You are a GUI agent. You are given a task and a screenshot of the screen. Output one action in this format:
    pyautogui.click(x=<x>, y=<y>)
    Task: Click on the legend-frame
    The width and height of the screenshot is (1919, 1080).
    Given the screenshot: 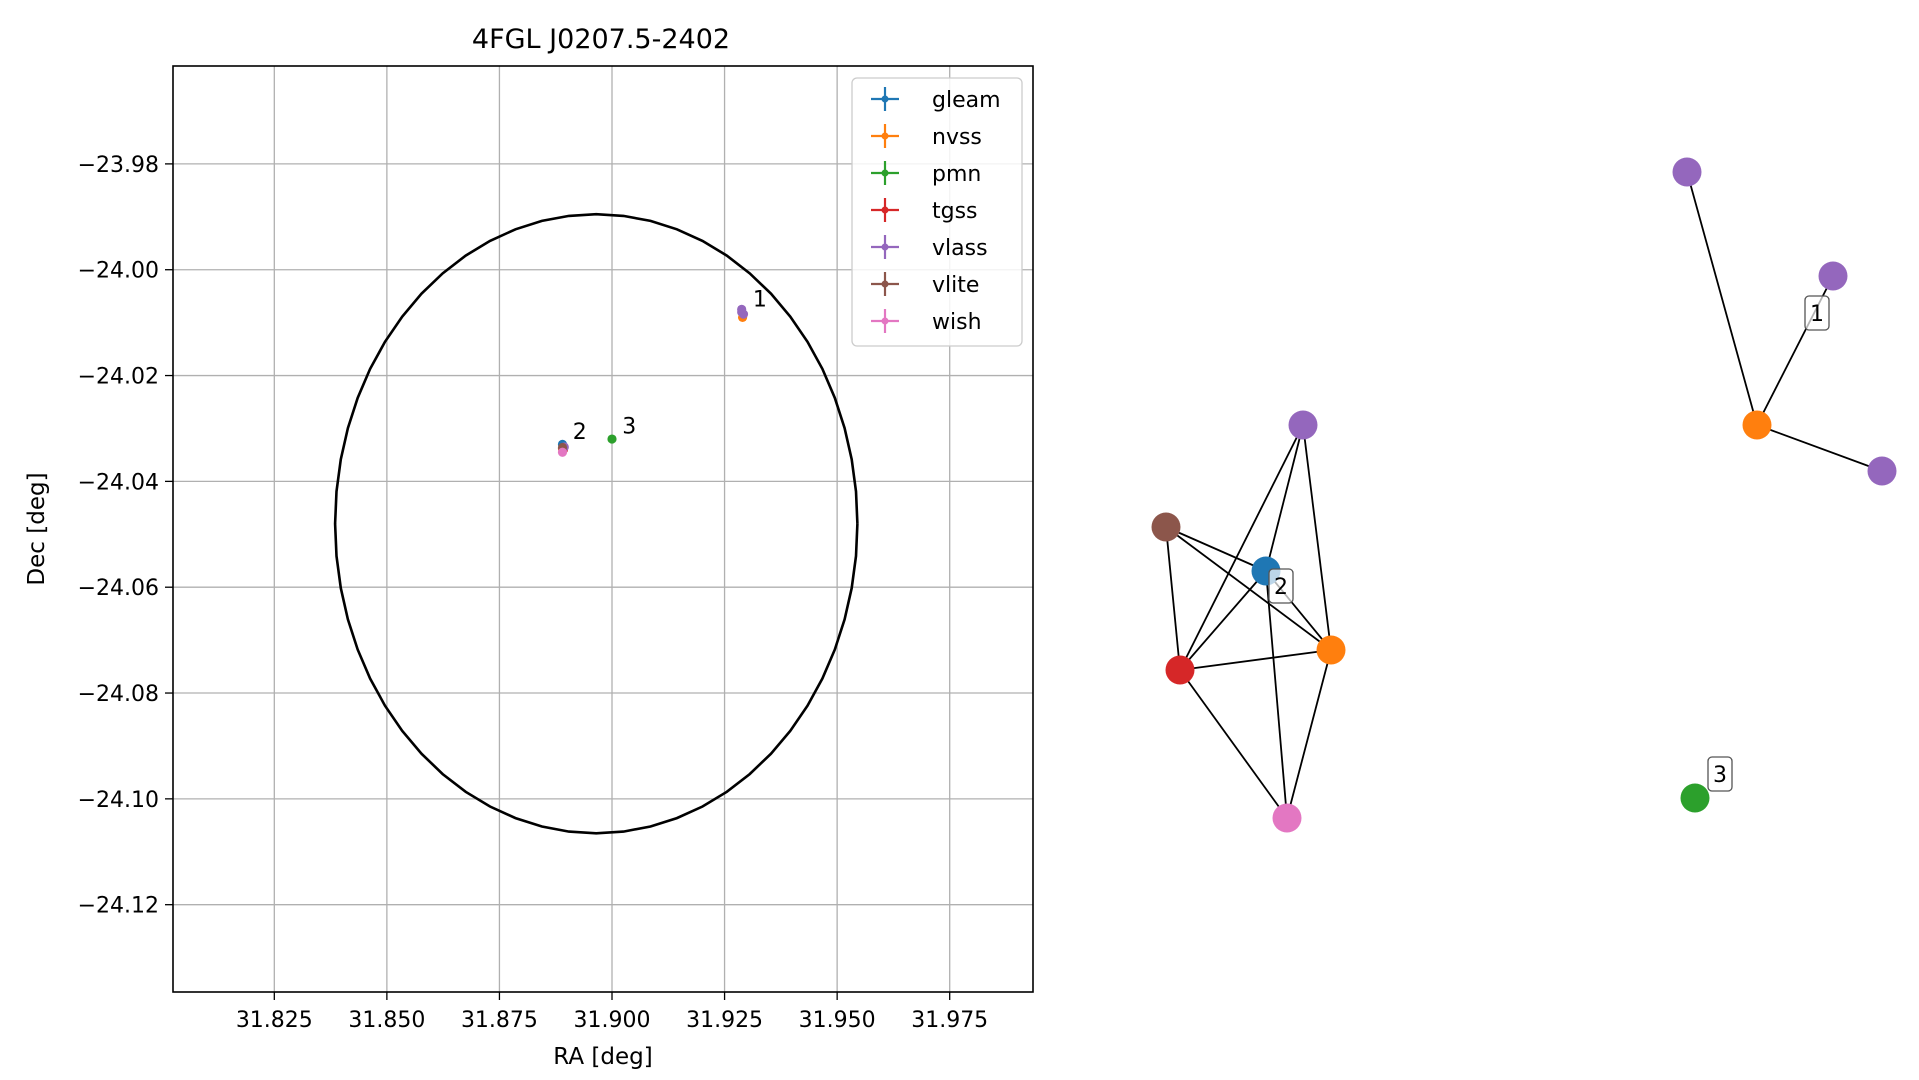 What is the action you would take?
    pyautogui.click(x=937, y=212)
    